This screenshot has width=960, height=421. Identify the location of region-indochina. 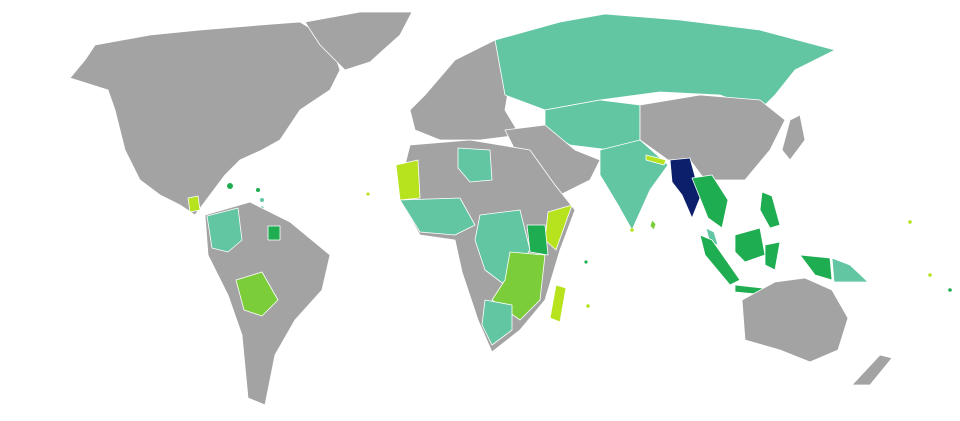
(710, 201).